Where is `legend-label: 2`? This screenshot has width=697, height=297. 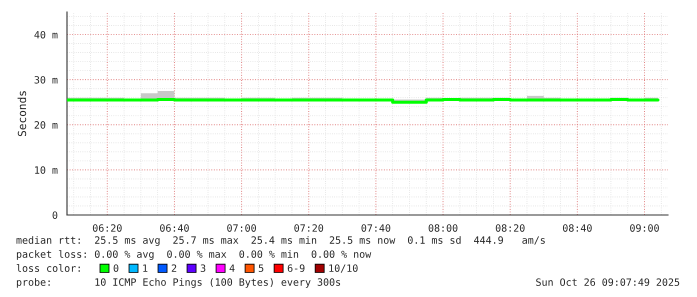 legend-label: 2 is located at coordinates (174, 268).